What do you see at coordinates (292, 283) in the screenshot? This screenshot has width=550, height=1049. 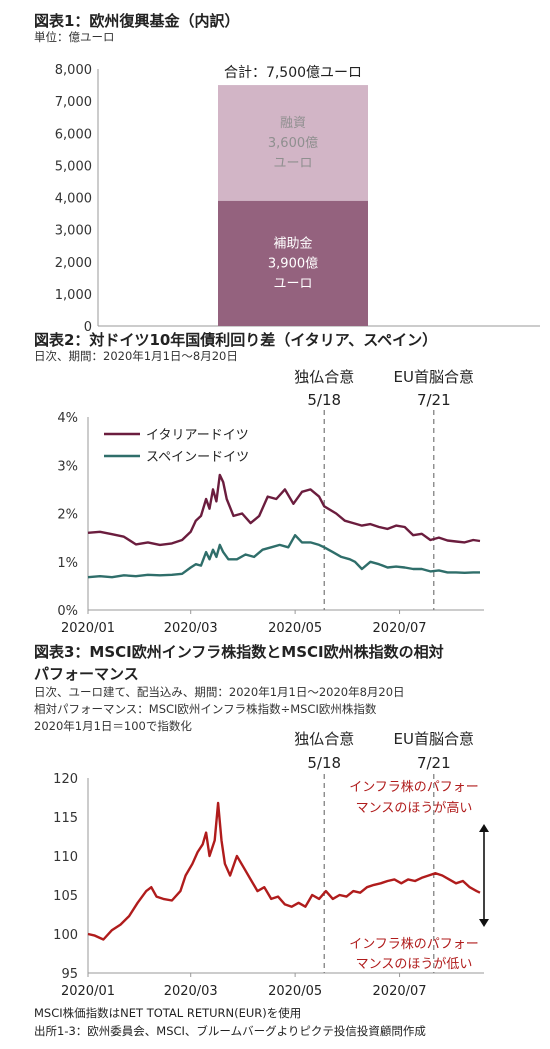 I see `bar-label-grant: ユーロ` at bounding box center [292, 283].